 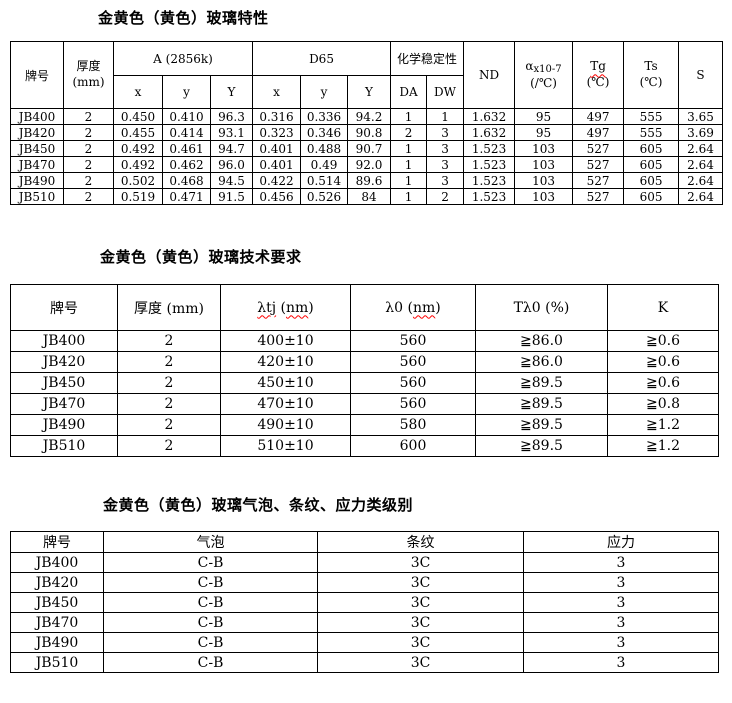 What do you see at coordinates (138, 92) in the screenshot?
I see `col-subheader-a-x: x` at bounding box center [138, 92].